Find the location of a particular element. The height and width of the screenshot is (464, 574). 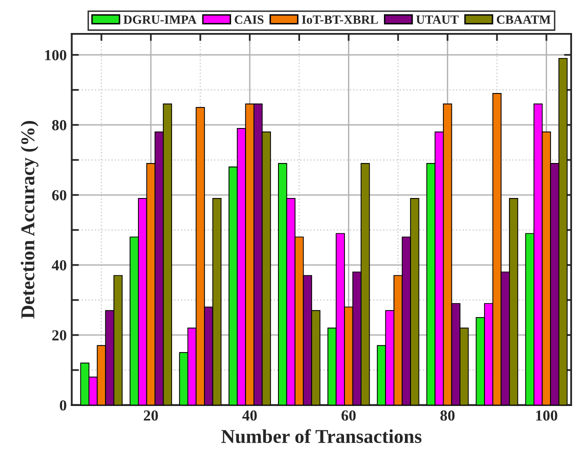

y-tick-label: 80 is located at coordinates (59, 125).